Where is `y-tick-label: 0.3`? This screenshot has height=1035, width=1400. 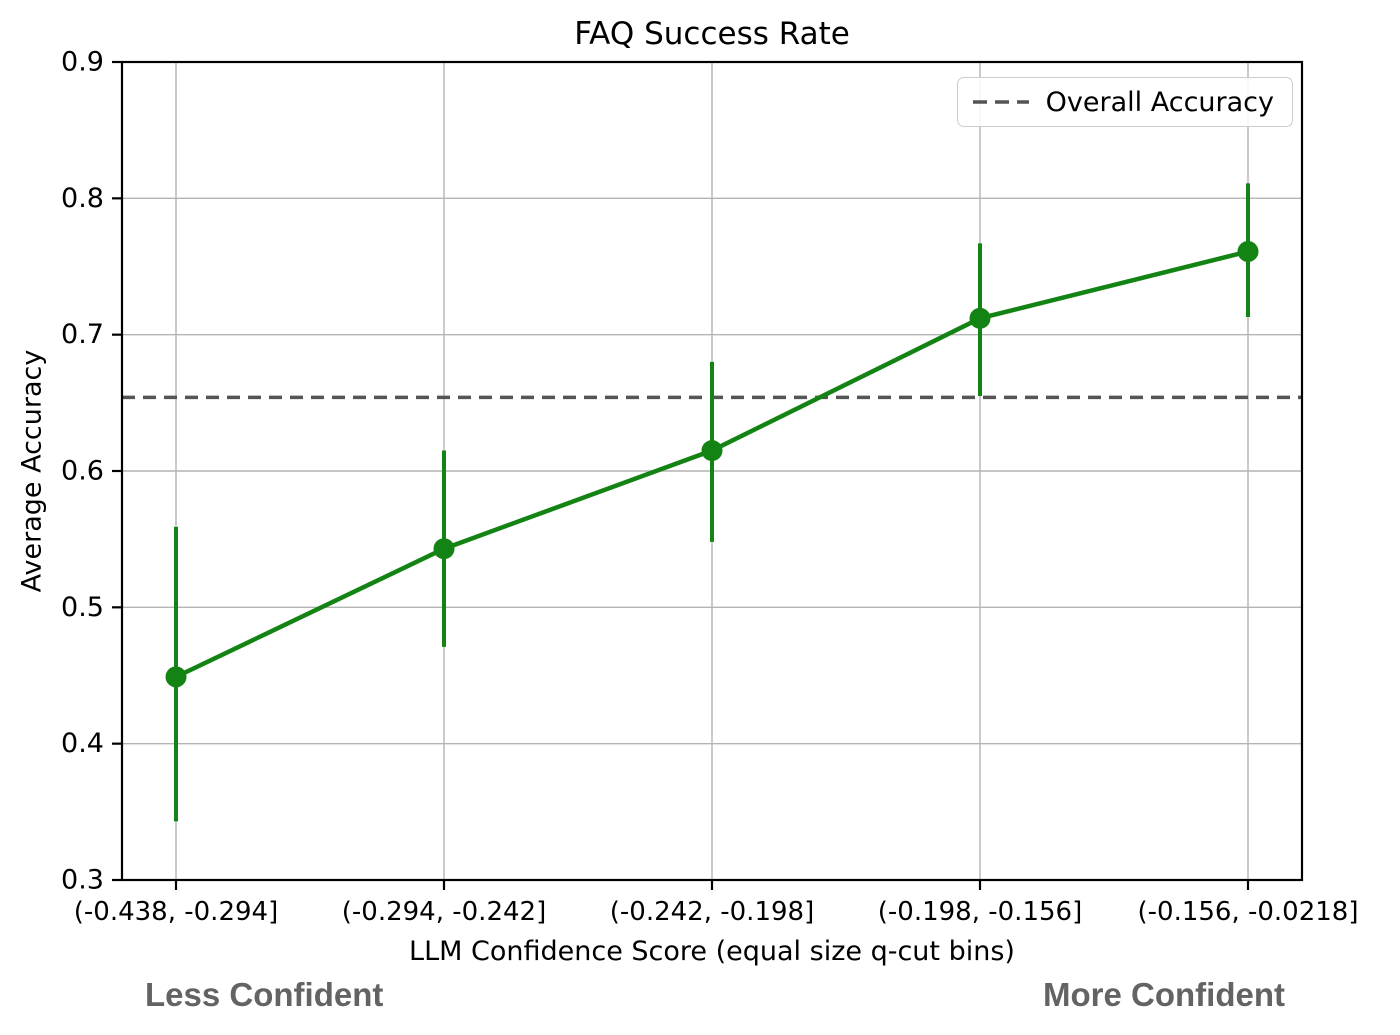 y-tick-label: 0.3 is located at coordinates (82, 880).